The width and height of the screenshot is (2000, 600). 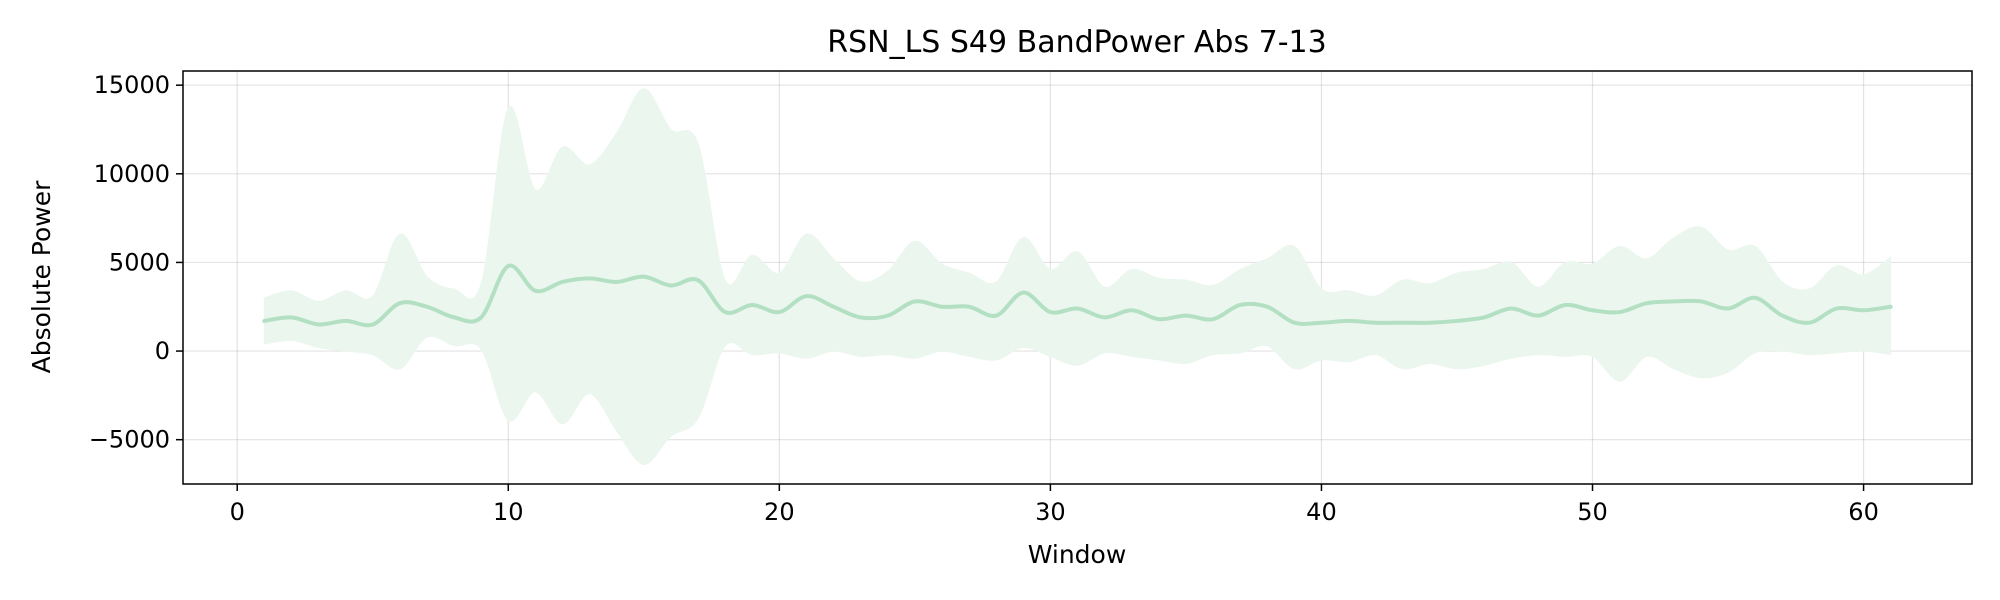 I want to click on chart-title: RSN_LS S49 BandPower Abs 7-13, so click(x=1076, y=42).